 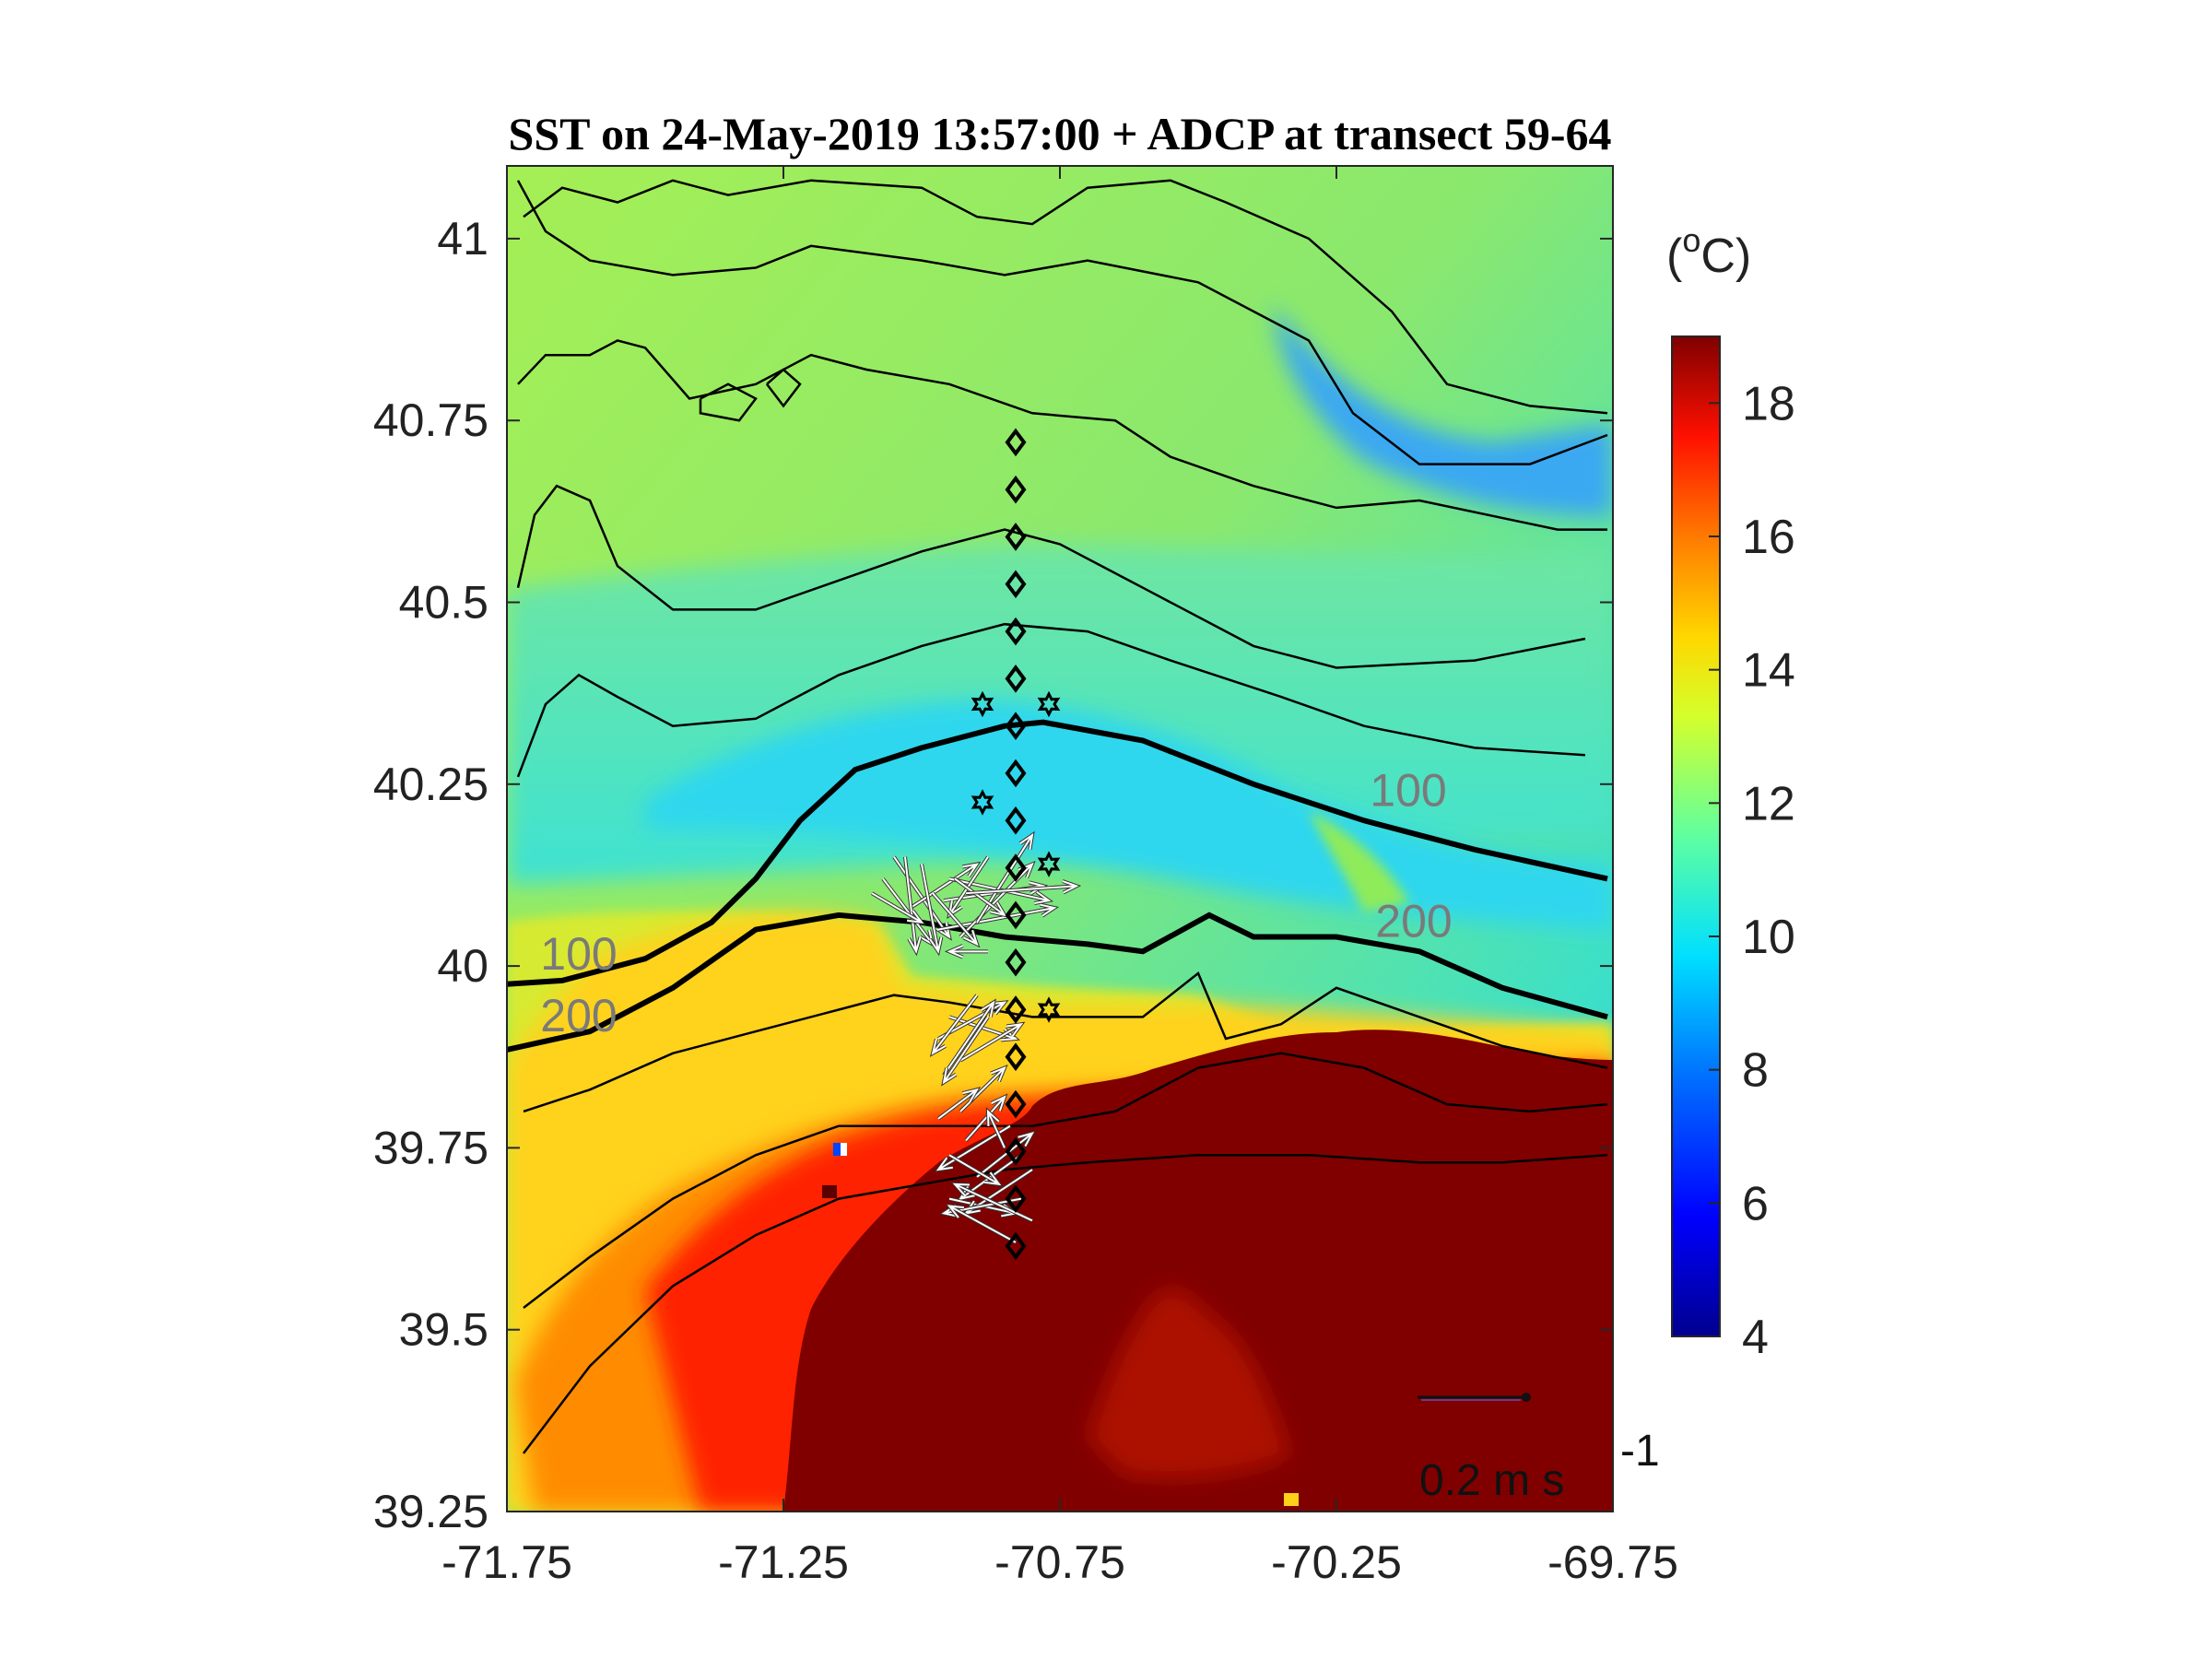 I want to click on isobath-lines, so click(x=1057, y=886).